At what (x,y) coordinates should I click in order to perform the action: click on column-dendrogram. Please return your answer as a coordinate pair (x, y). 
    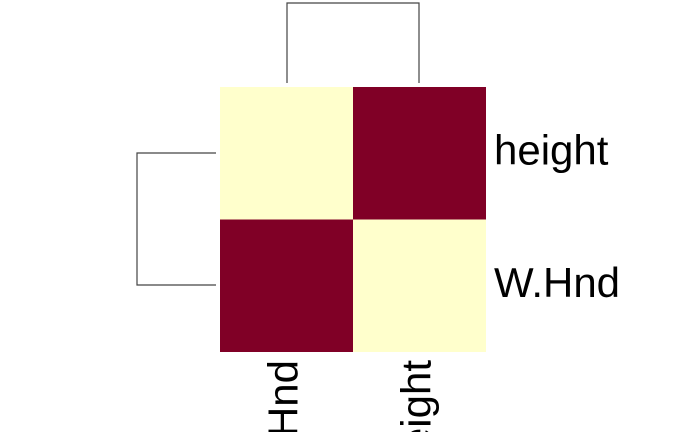
    Looking at the image, I should click on (353, 42).